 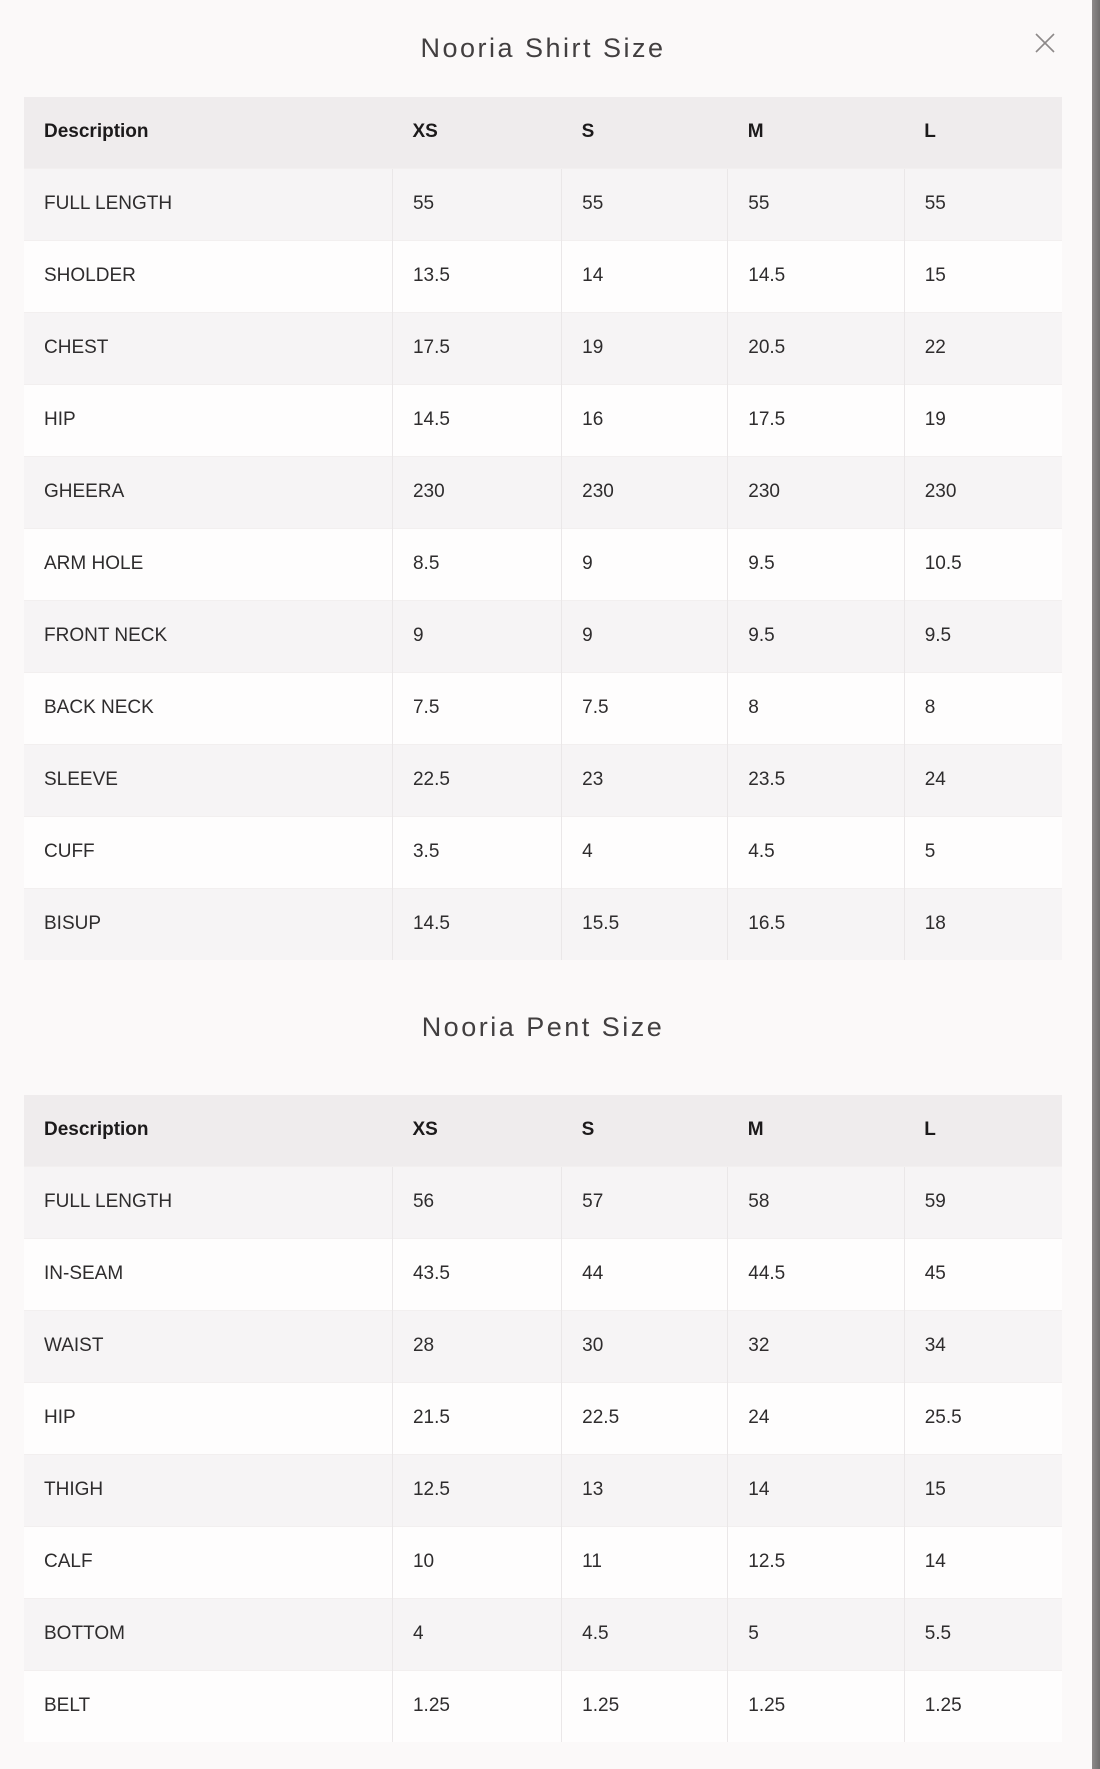 I want to click on close-icon, so click(x=1045, y=43).